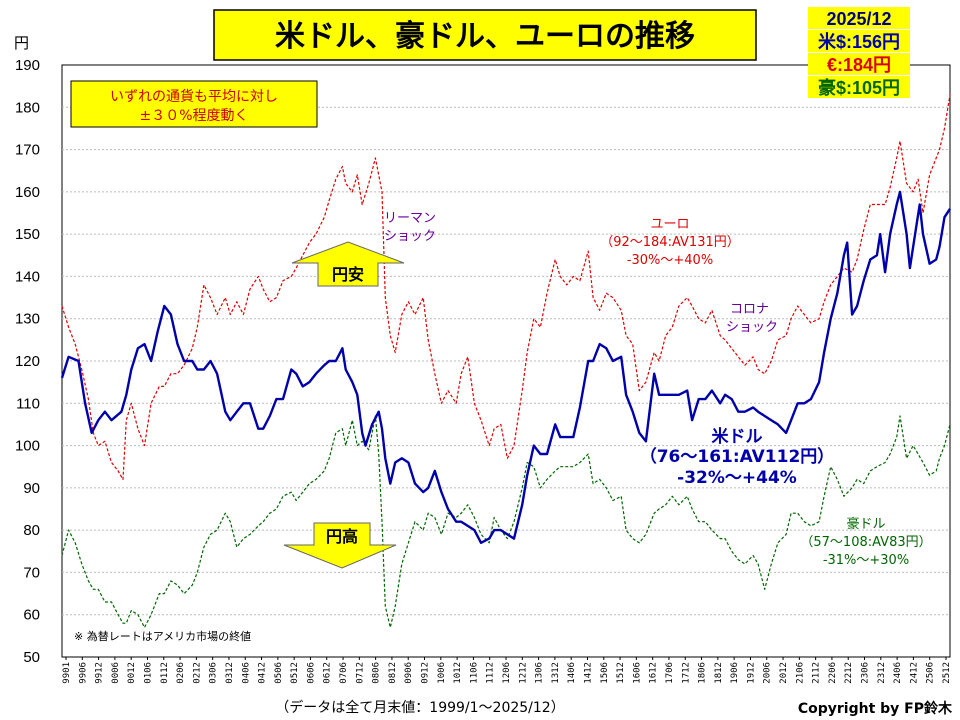 Image resolution: width=960 pixels, height=720 pixels. What do you see at coordinates (752, 327) in the screenshot?
I see `corona-line-2: ショック` at bounding box center [752, 327].